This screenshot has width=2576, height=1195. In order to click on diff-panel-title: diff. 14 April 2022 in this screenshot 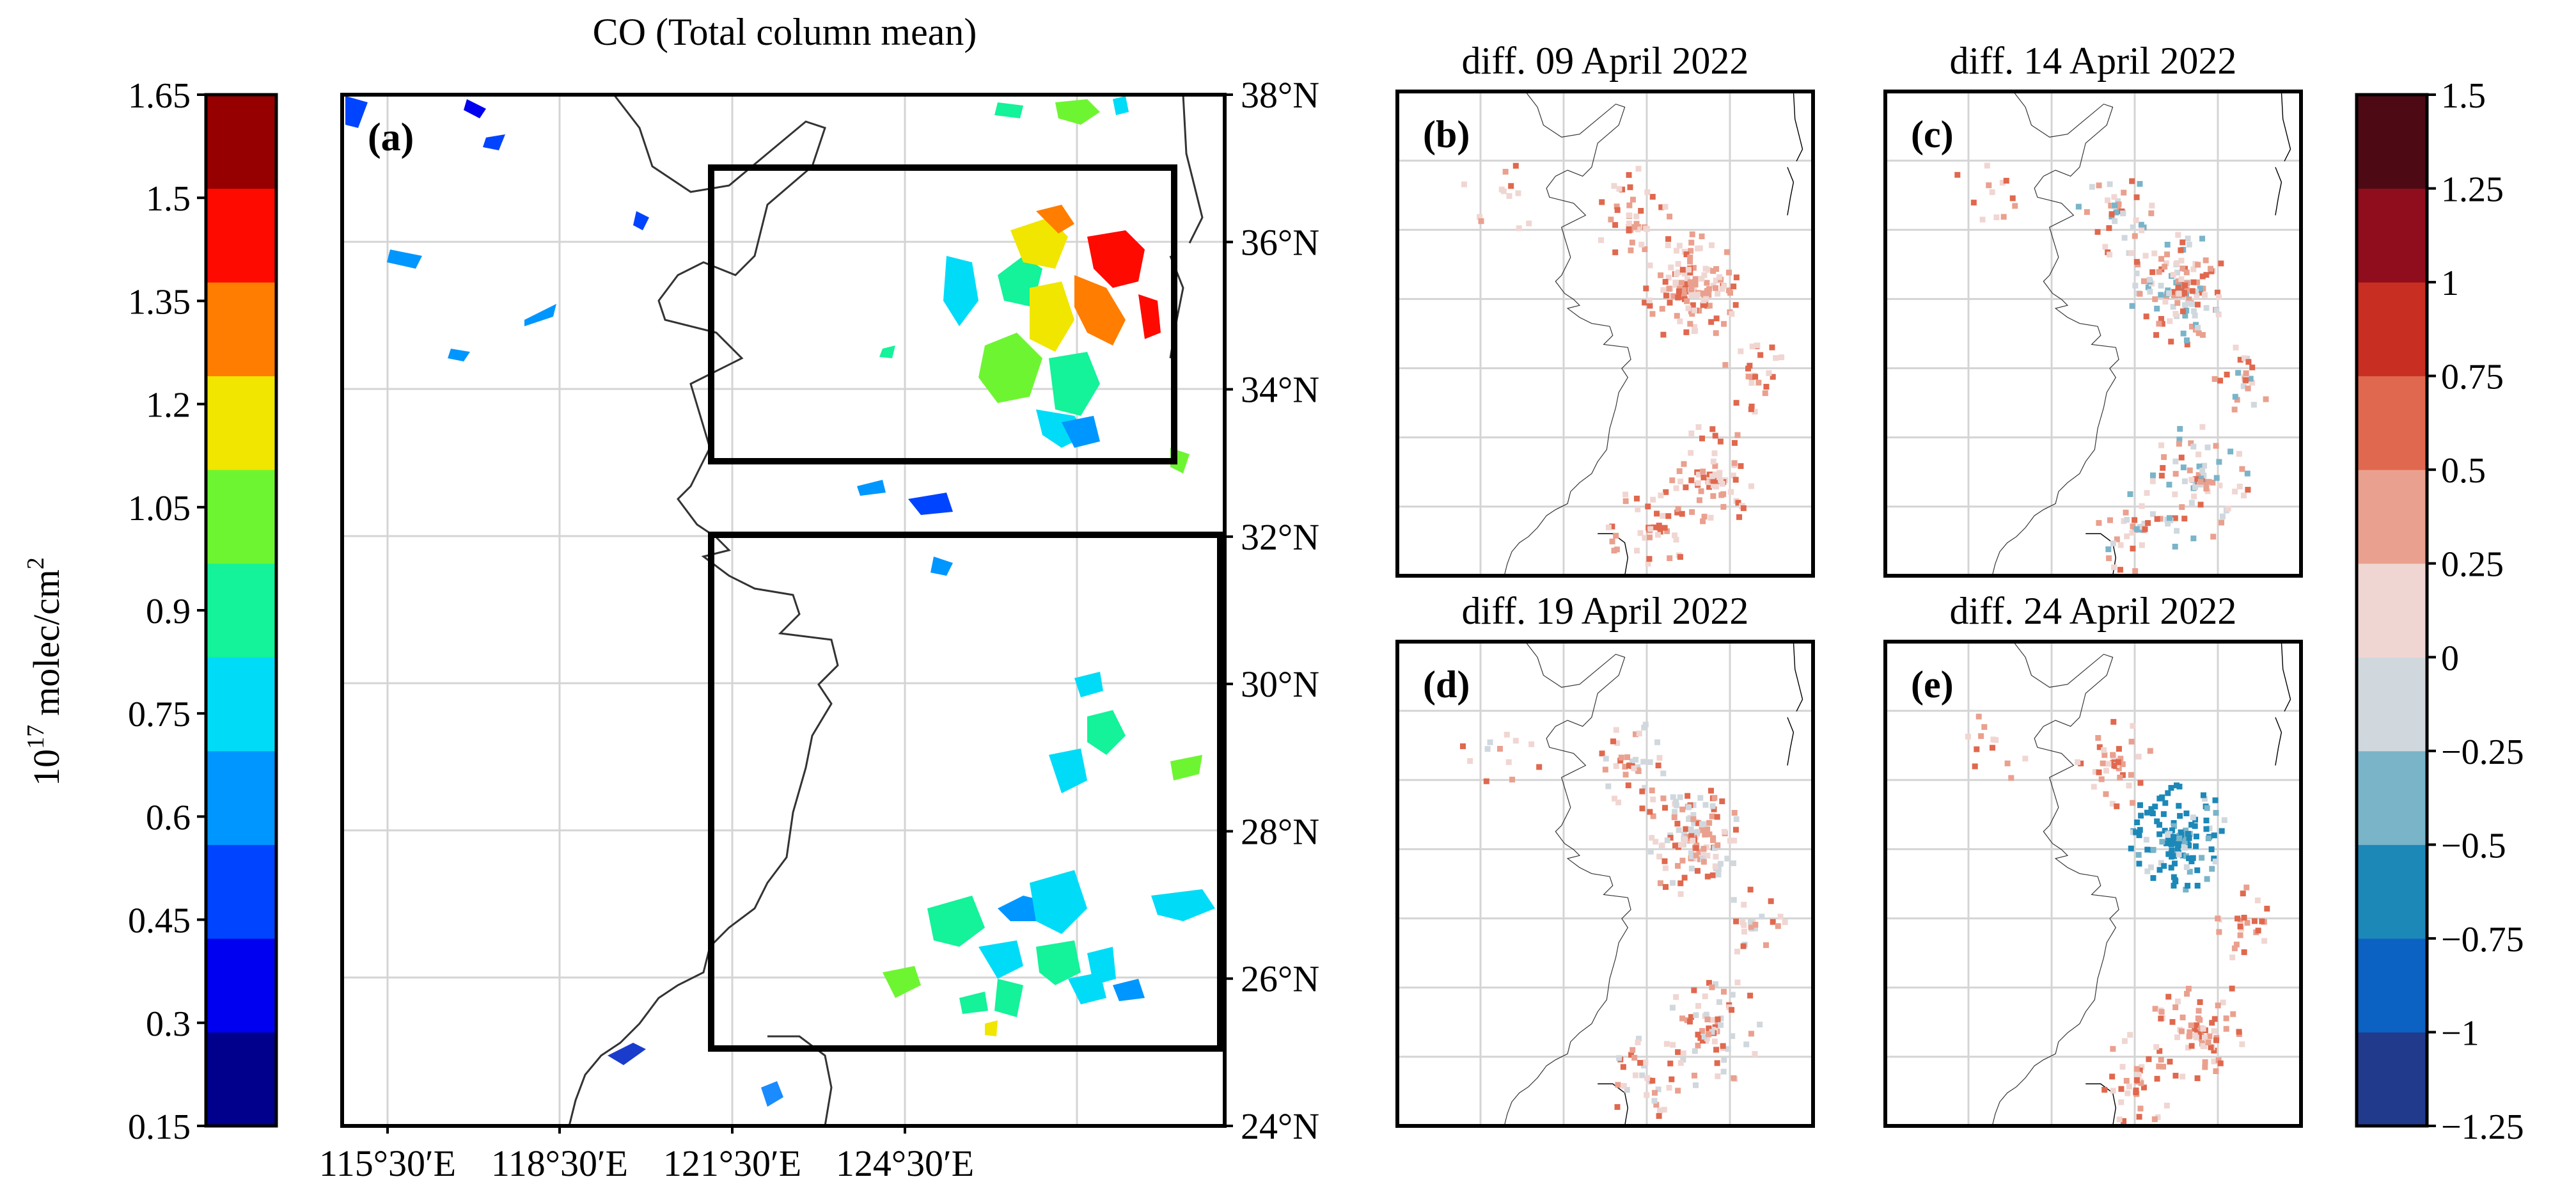, I will do `click(2093, 61)`.